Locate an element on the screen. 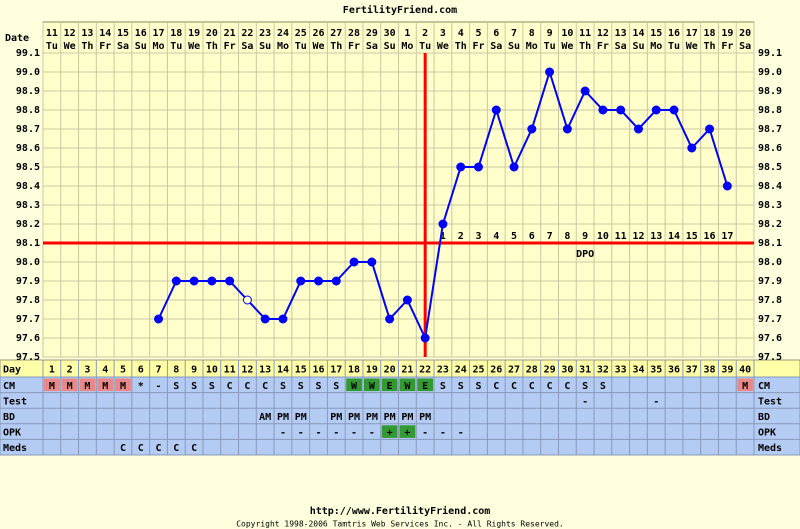 The height and width of the screenshot is (529, 800). cycle-day-label: 15 is located at coordinates (301, 370).